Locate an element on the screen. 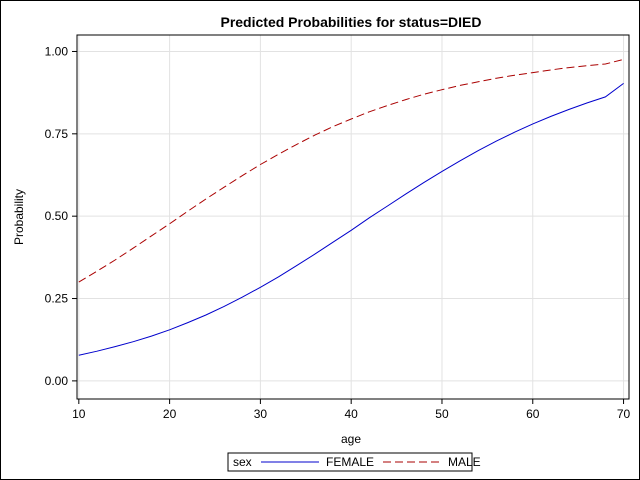 The height and width of the screenshot is (480, 640). y-tick-label: 0.75 is located at coordinates (57, 134).